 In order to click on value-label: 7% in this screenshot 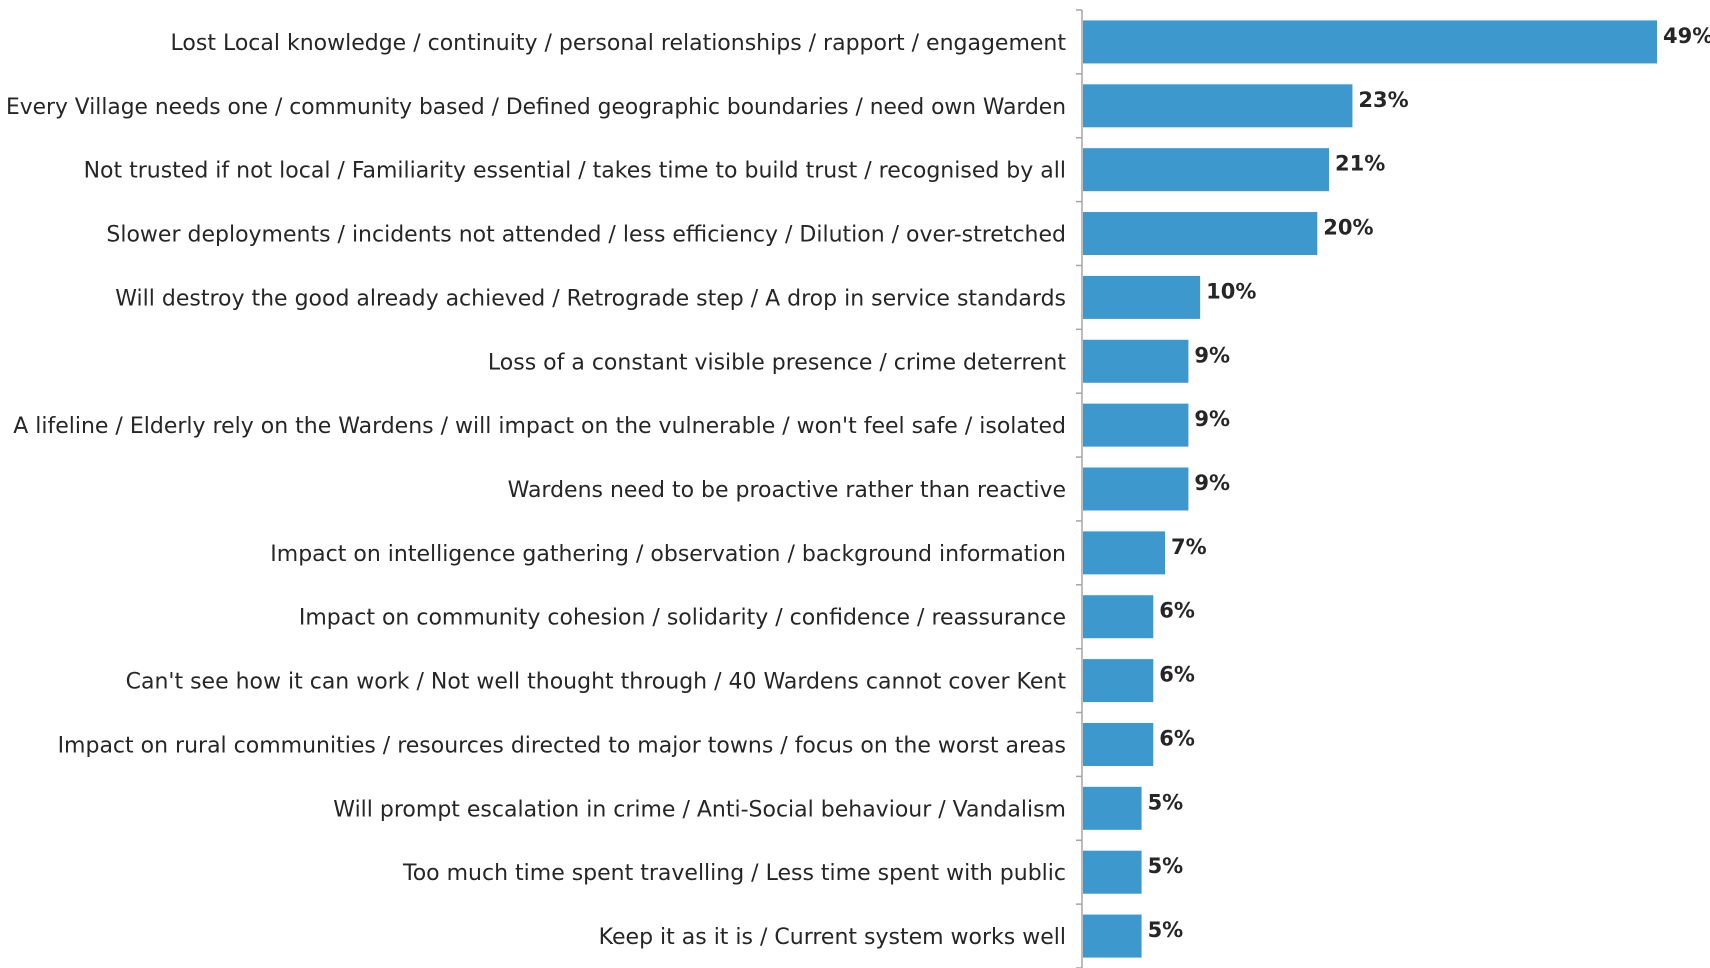, I will do `click(1189, 547)`.